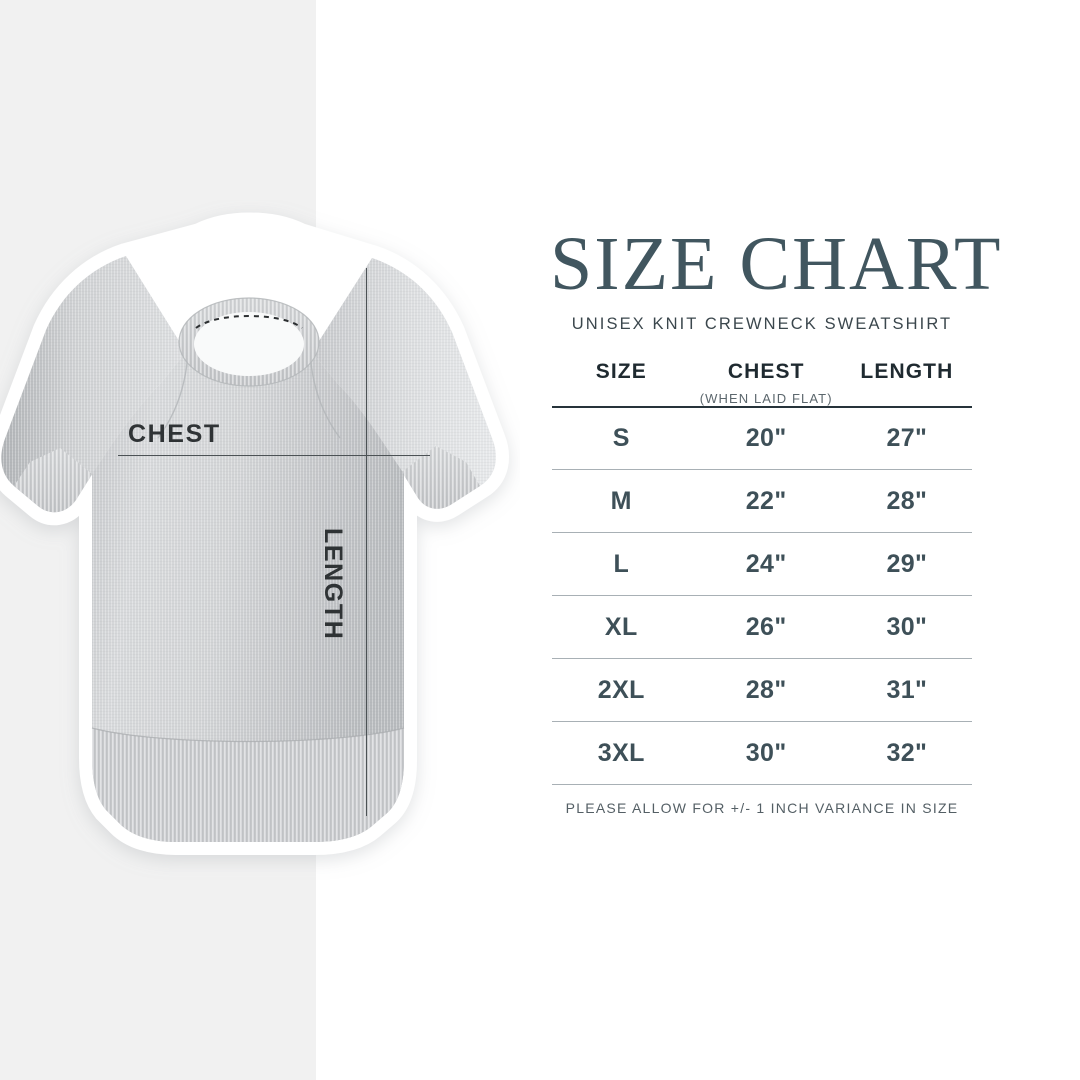 This screenshot has width=1080, height=1080. What do you see at coordinates (621, 752) in the screenshot?
I see `cell-size: 3XL` at bounding box center [621, 752].